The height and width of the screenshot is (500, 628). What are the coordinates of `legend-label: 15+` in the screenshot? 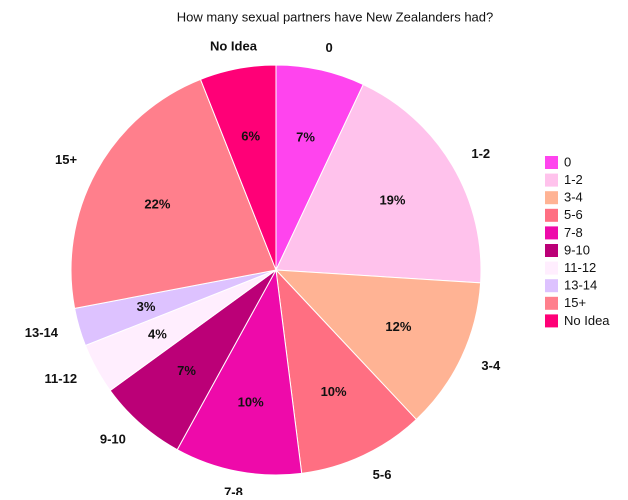 It's located at (575, 302).